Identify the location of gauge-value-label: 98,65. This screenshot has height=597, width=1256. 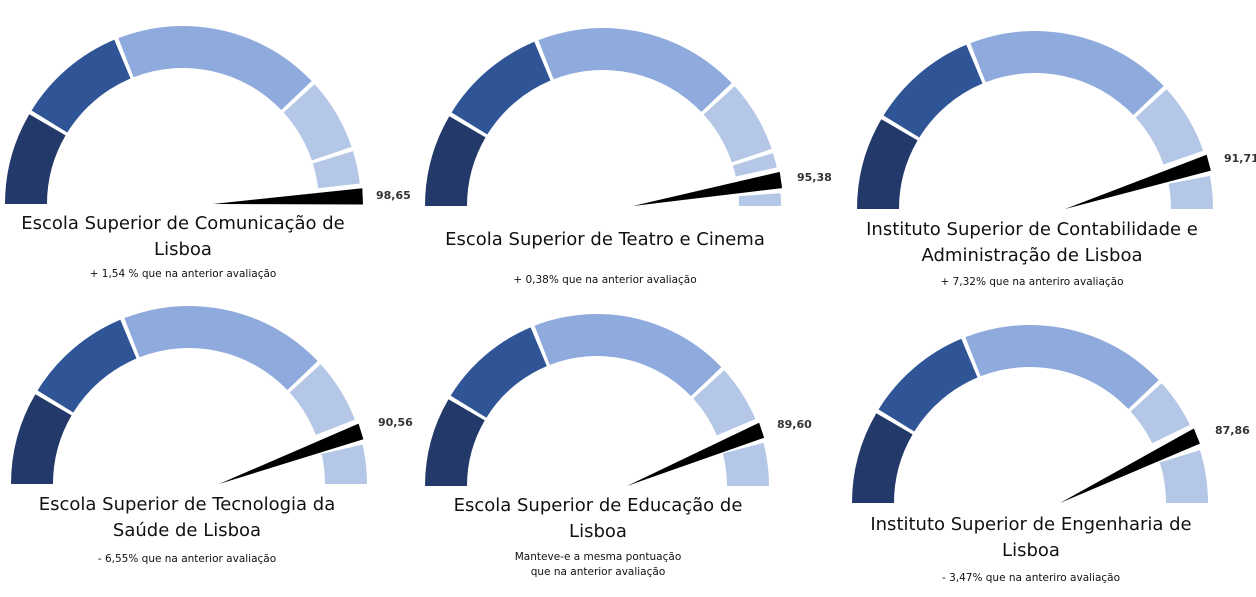
(393, 195).